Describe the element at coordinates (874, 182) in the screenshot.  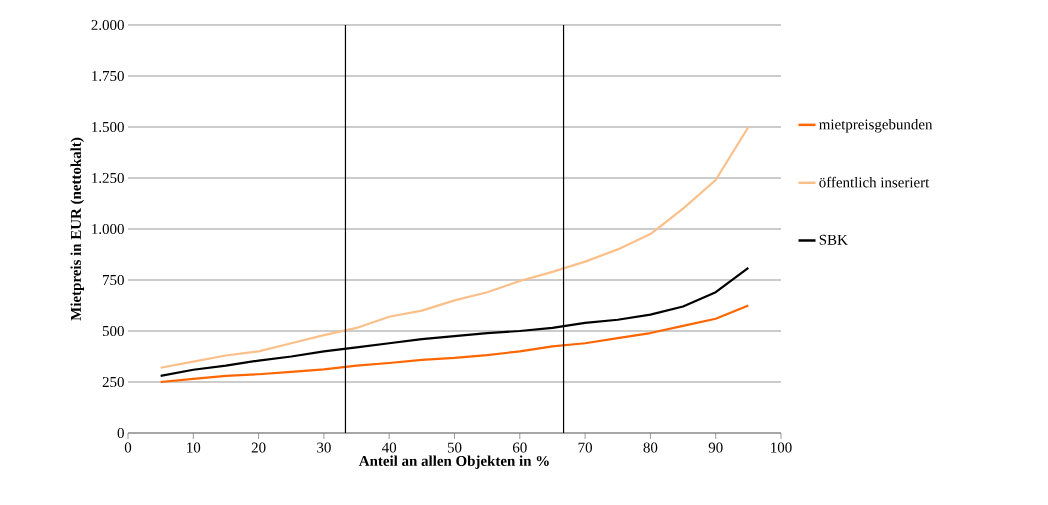
I see `legend-label: öffentlich inseriert` at that location.